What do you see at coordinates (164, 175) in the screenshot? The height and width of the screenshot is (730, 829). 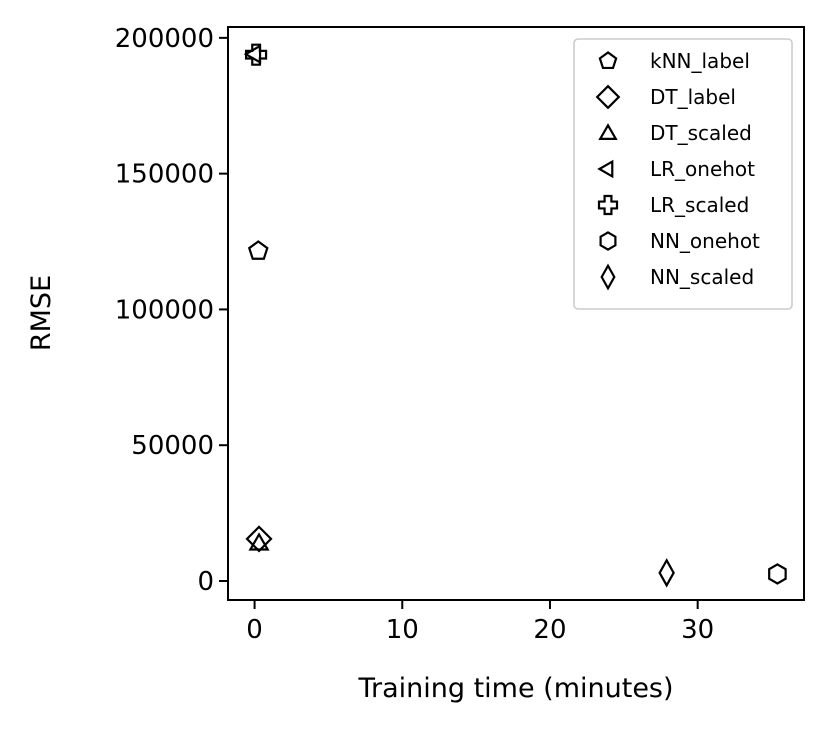 I see `y-tick-label: 150000` at bounding box center [164, 175].